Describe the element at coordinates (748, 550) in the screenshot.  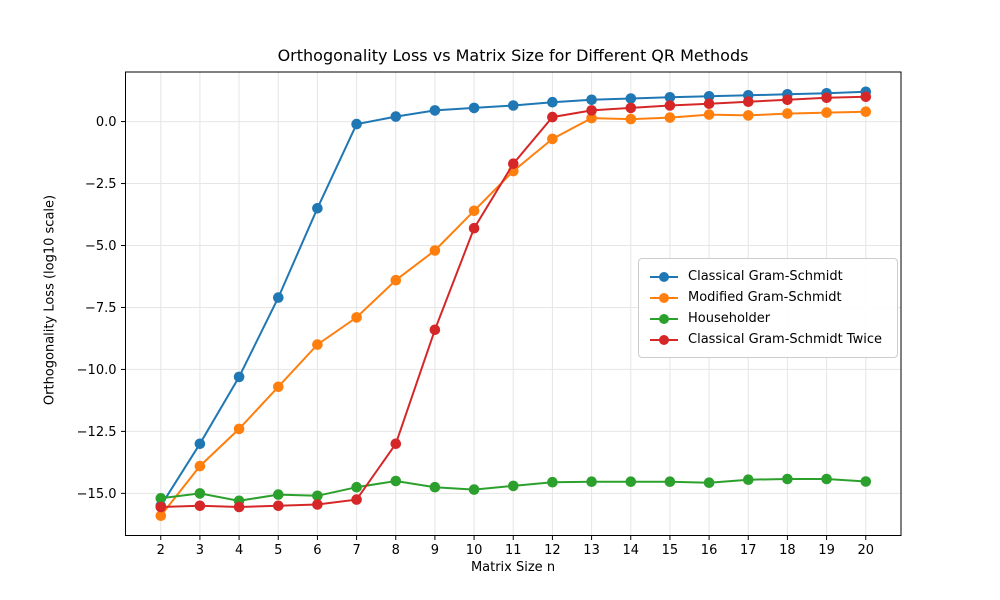
I see `x-tick-label: 17` at that location.